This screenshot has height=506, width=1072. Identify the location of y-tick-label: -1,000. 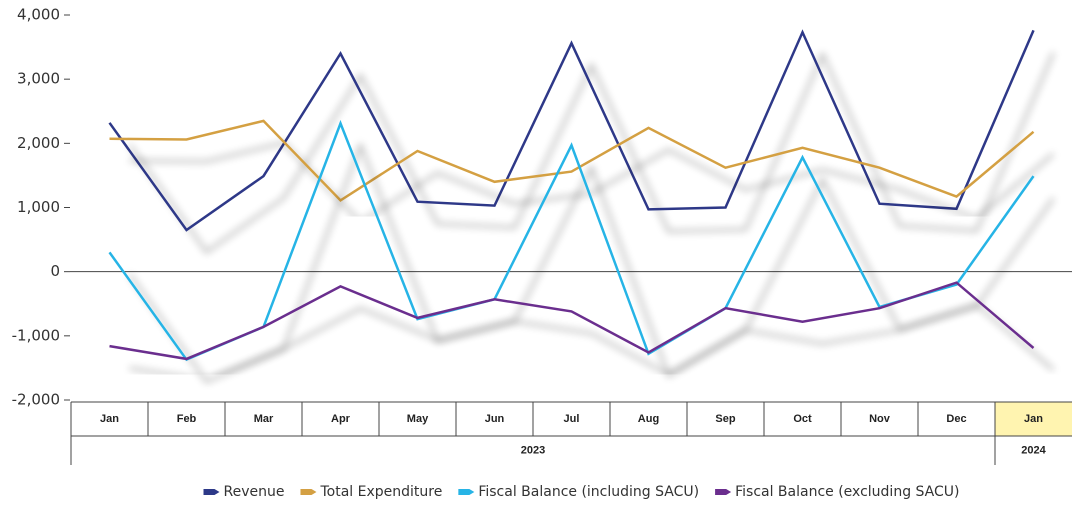
(36, 335).